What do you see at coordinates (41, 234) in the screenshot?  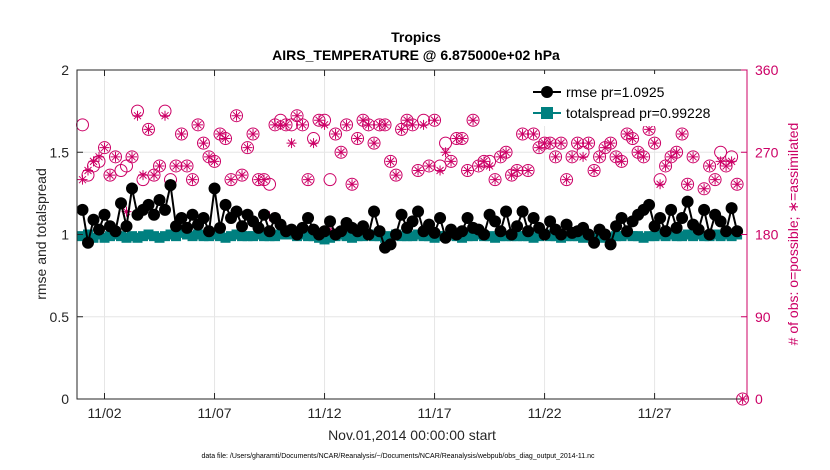 I see `y-axis-label: rmse and totalspread` at bounding box center [41, 234].